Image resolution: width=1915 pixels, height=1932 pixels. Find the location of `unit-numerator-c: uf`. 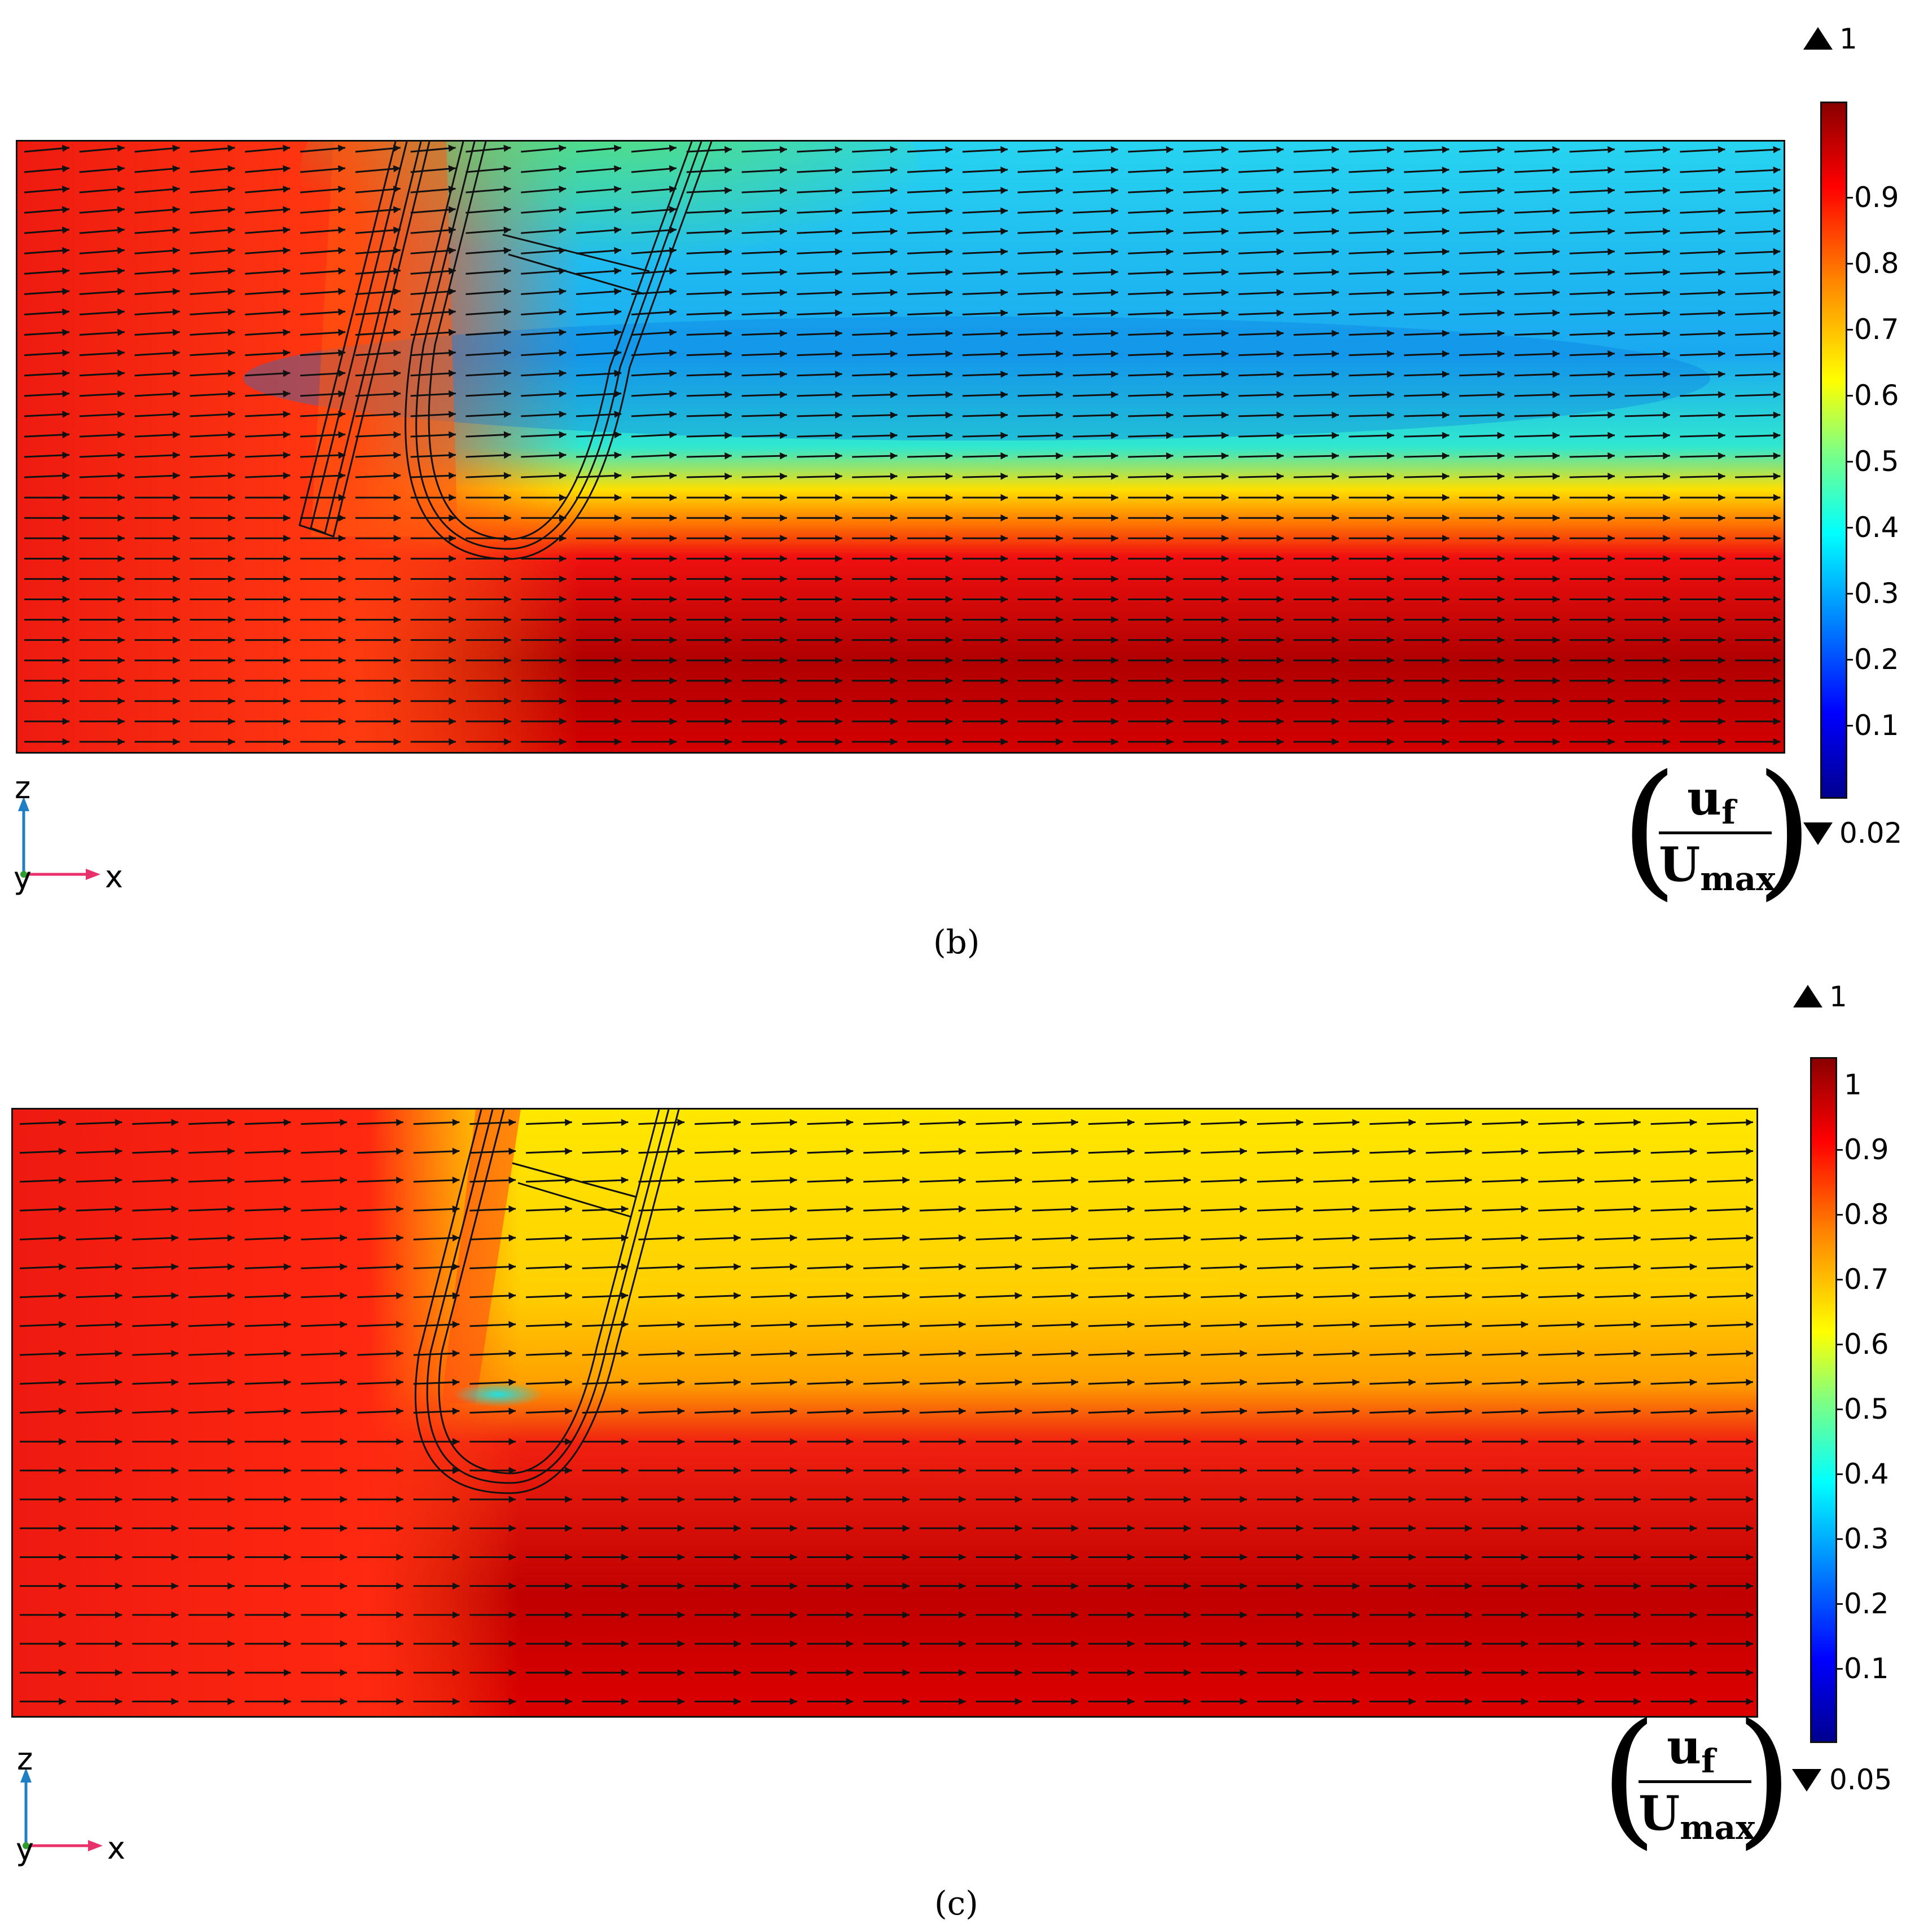

unit-numerator-c: uf is located at coordinates (1691, 1750).